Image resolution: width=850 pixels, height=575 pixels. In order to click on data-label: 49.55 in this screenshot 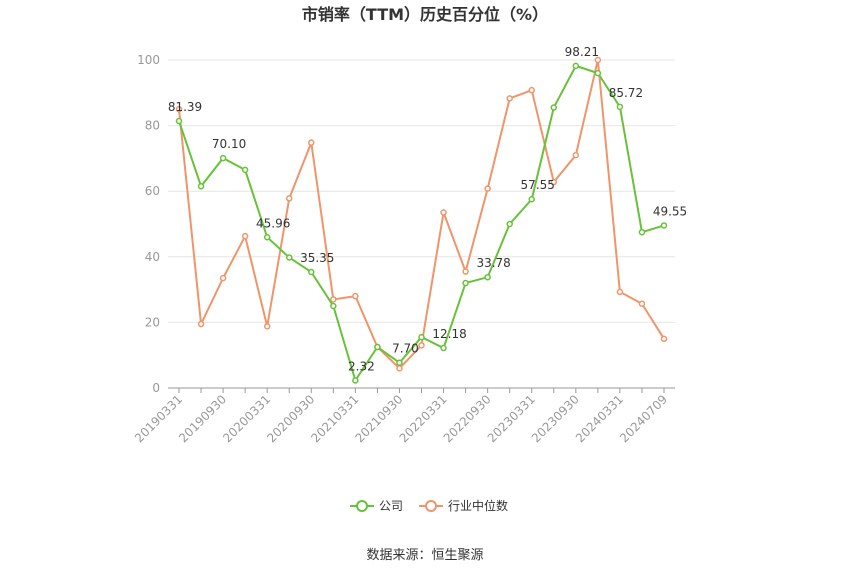, I will do `click(670, 211)`.